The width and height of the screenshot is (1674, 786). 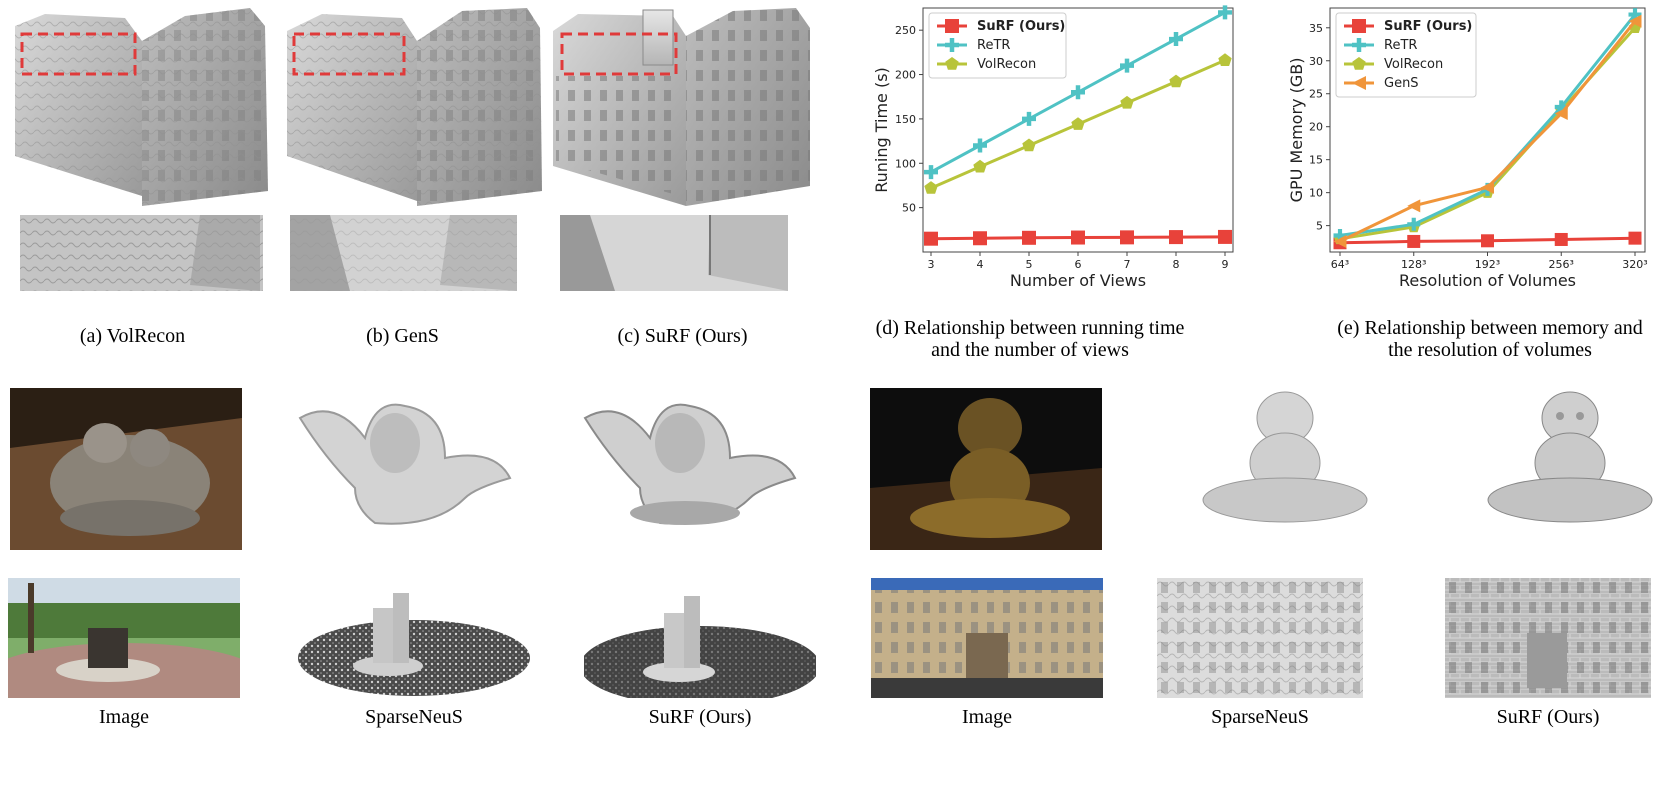 What do you see at coordinates (132, 336) in the screenshot?
I see `caption-a: (a) VolRecon` at bounding box center [132, 336].